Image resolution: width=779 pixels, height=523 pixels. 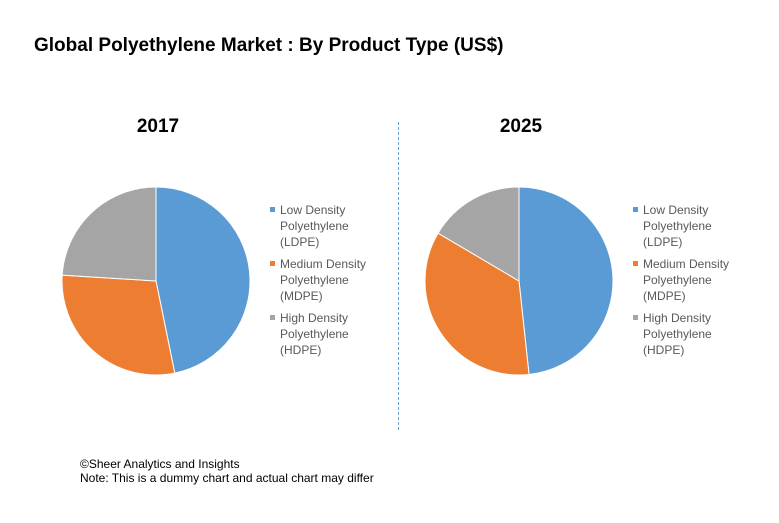 I want to click on pie-slice-2017-mdpe, so click(x=118, y=325).